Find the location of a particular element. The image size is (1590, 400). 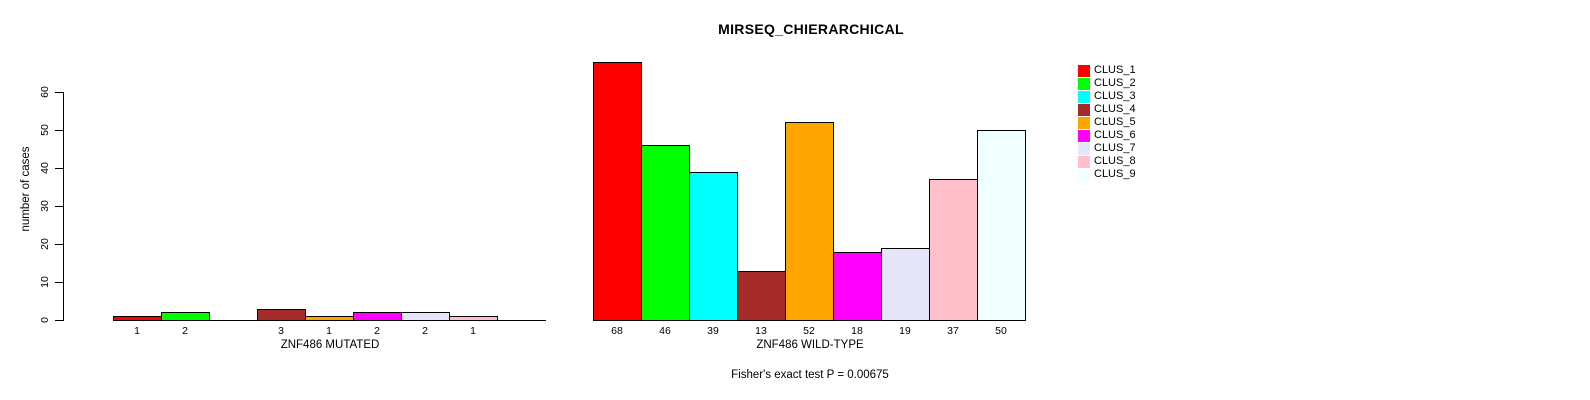

legend-item: CLUS_4 is located at coordinates (1107, 109).